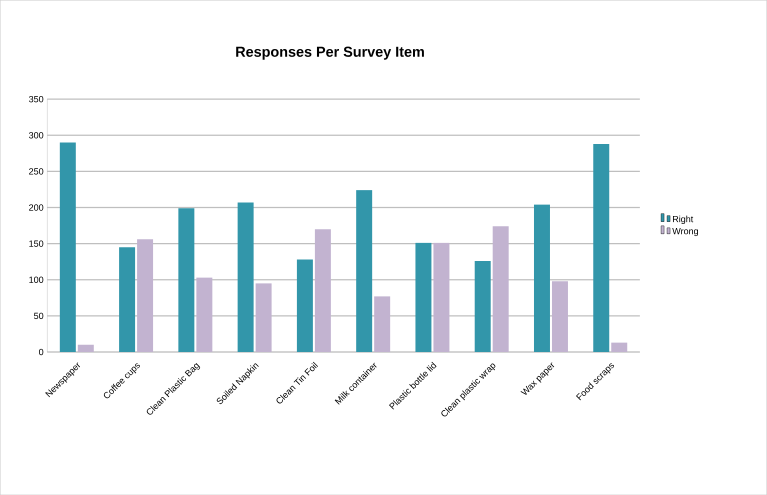 This screenshot has height=495, width=767. Describe the element at coordinates (39, 316) in the screenshot. I see `y-tick-label: 50` at that location.